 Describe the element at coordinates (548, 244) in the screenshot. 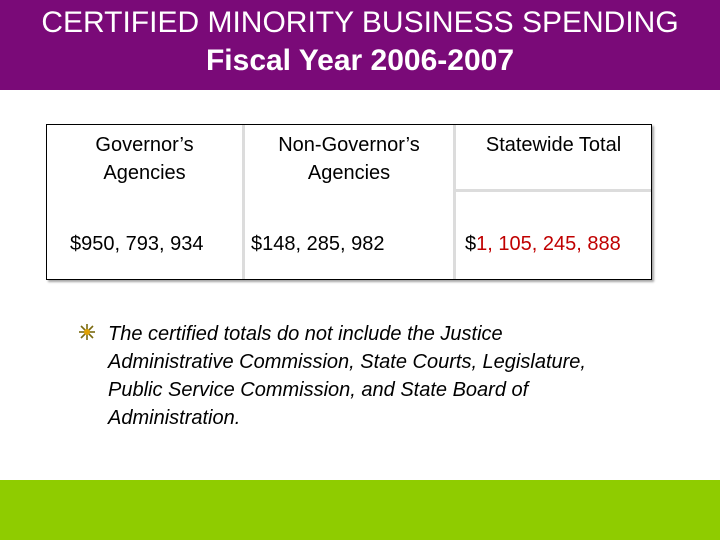

I see `statewide-total-amount: 1, 105, 245, 888` at that location.